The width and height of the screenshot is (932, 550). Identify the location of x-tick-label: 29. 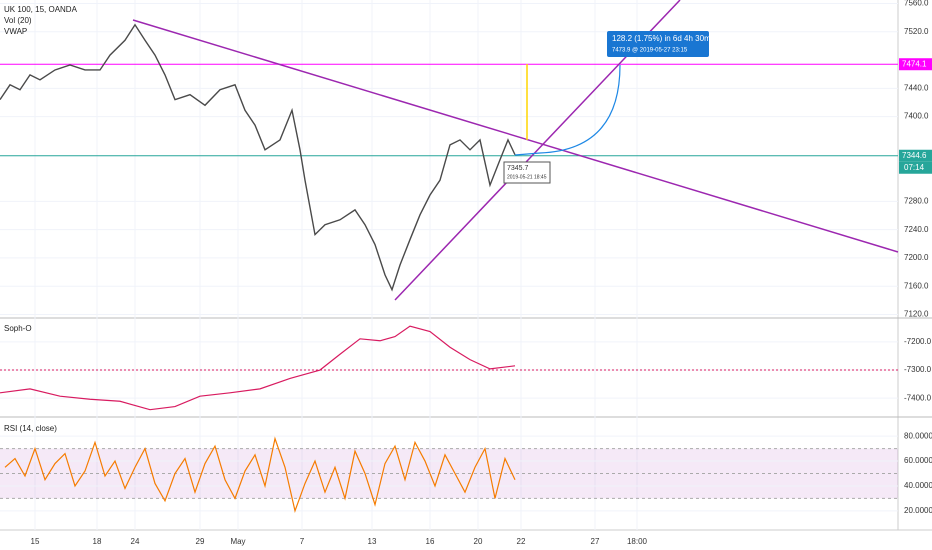
(200, 541).